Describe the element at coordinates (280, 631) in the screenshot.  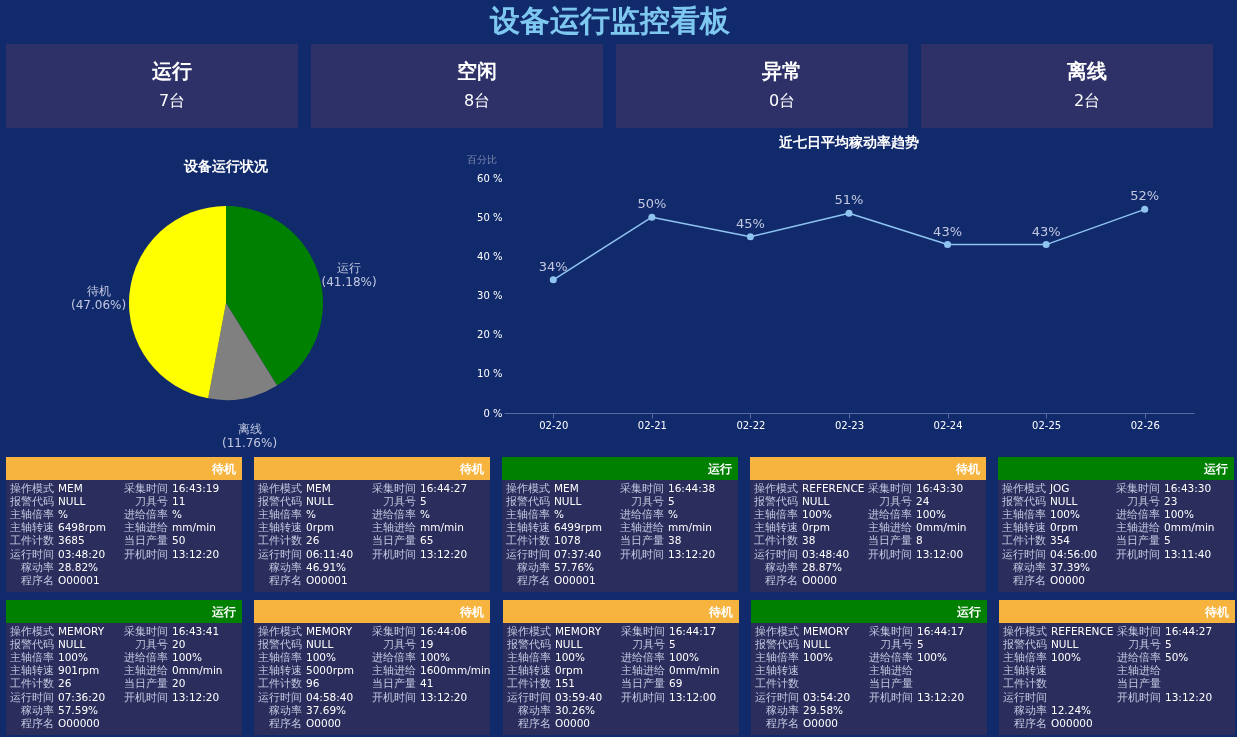
I see `text: 操作模式` at that location.